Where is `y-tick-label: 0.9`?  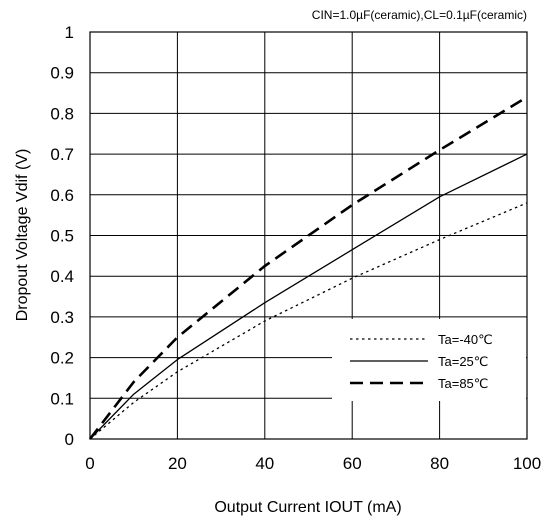 y-tick-label: 0.9 is located at coordinates (62, 73).